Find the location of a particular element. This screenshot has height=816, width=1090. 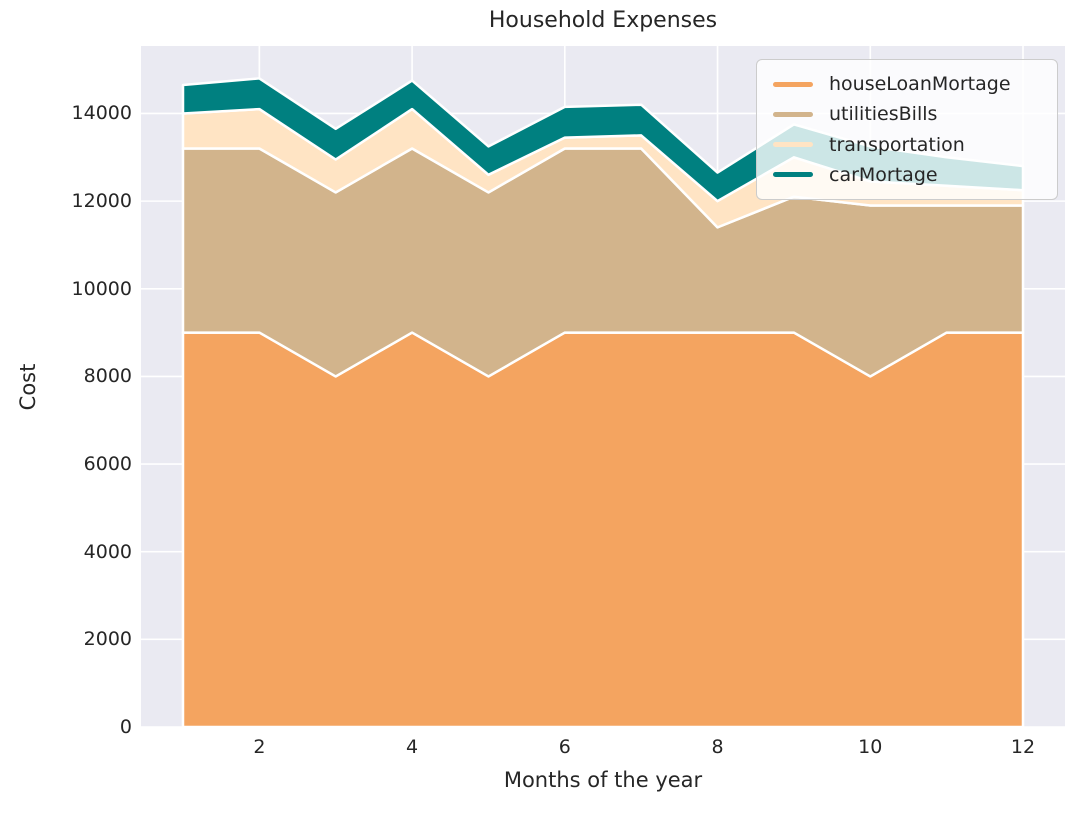

legend-label: houseLoanMortage is located at coordinates (920, 84).